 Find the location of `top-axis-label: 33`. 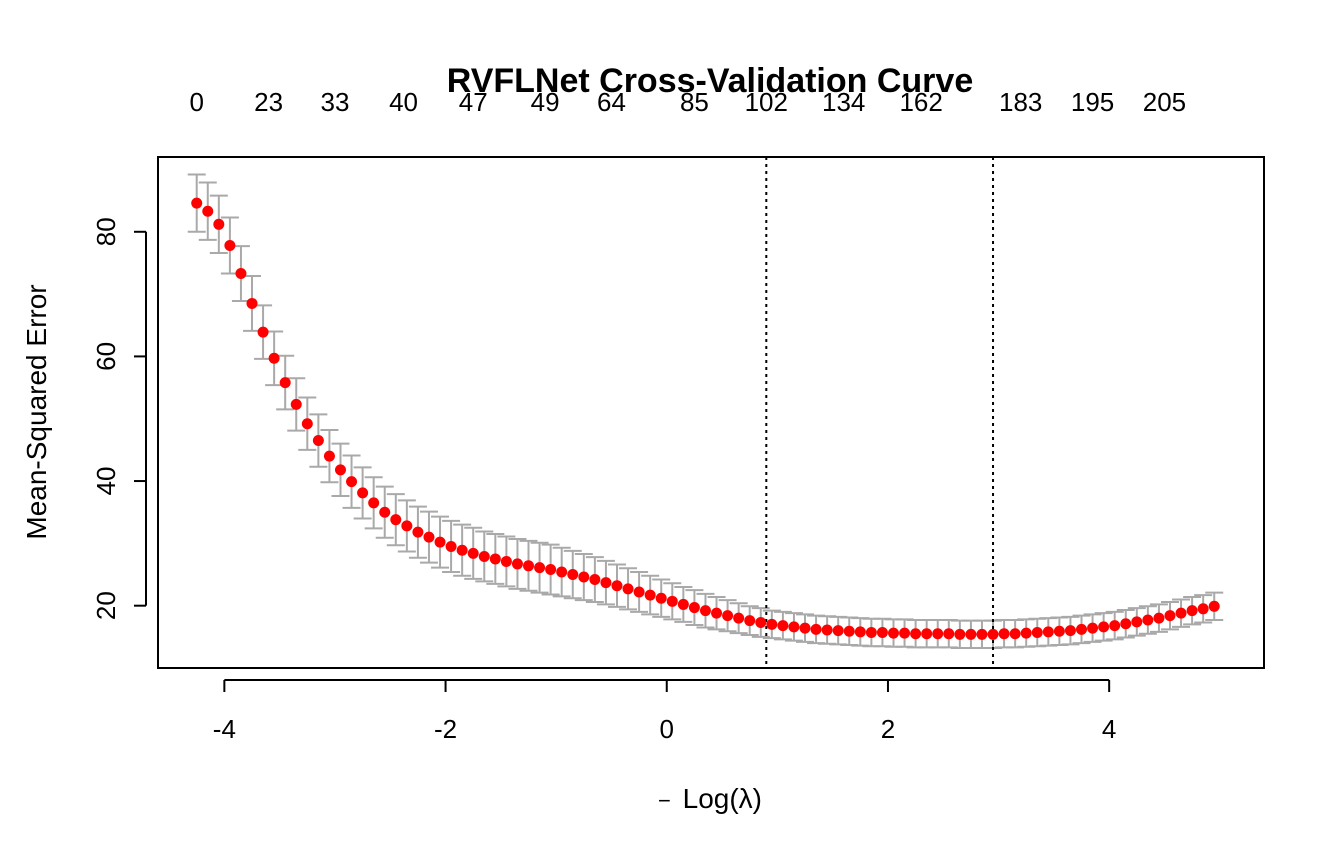

top-axis-label: 33 is located at coordinates (334, 102).